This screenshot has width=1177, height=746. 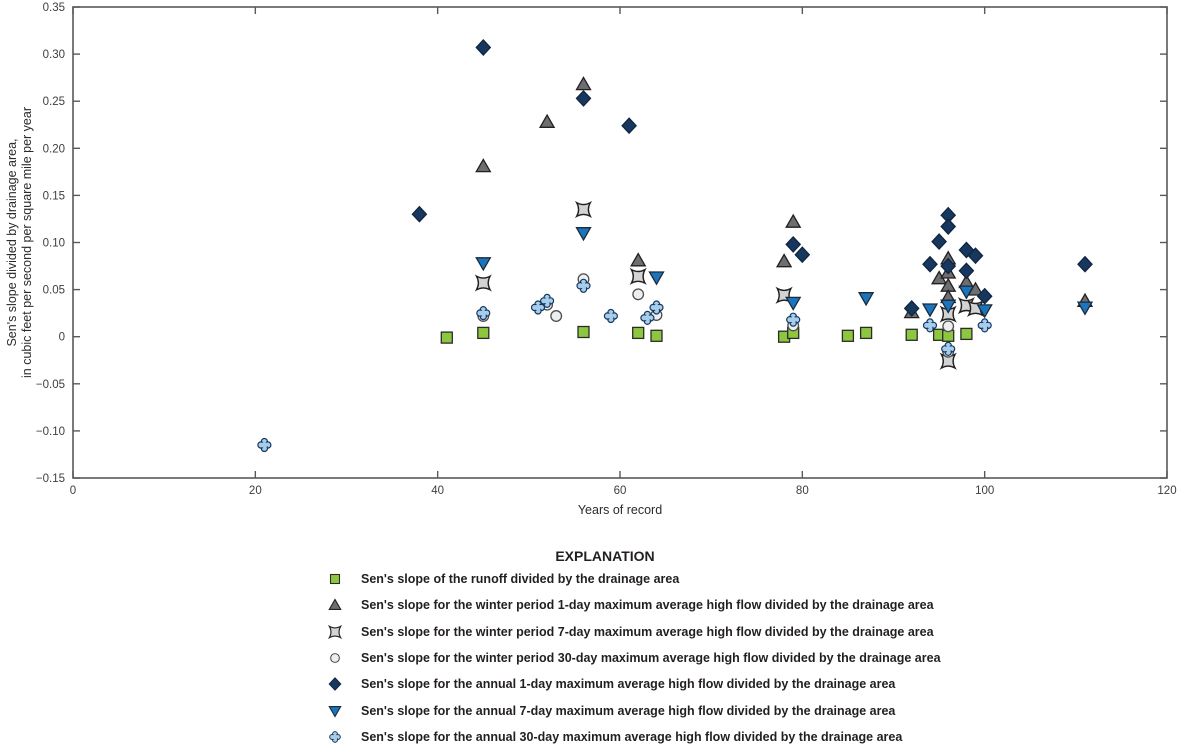 I want to click on diamond-legend-icon, so click(x=335, y=684).